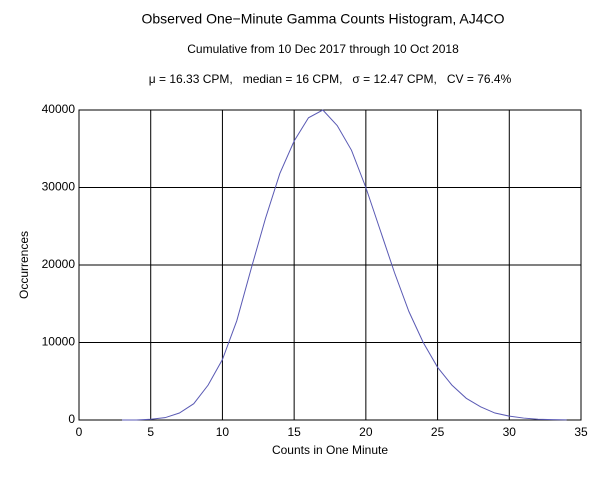 Image resolution: width=600 pixels, height=479 pixels. I want to click on x-tick-label: 15, so click(294, 432).